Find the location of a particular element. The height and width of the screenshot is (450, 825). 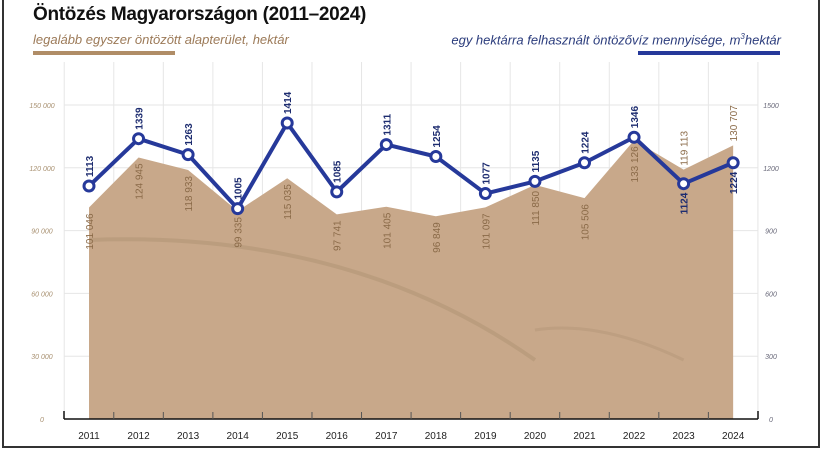

area-data-label: 119 113 is located at coordinates (685, 148).